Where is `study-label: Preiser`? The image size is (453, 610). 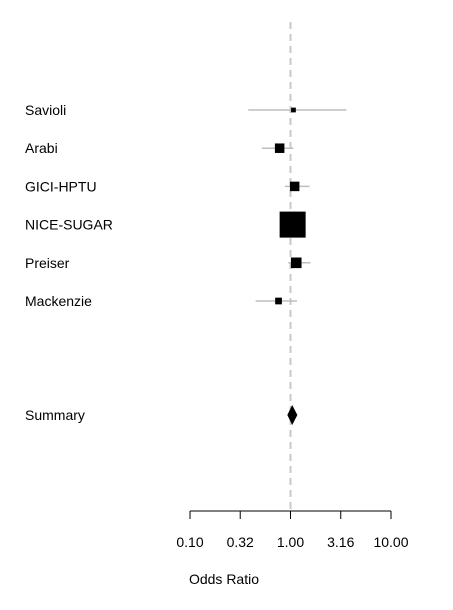 study-label: Preiser is located at coordinates (47, 263).